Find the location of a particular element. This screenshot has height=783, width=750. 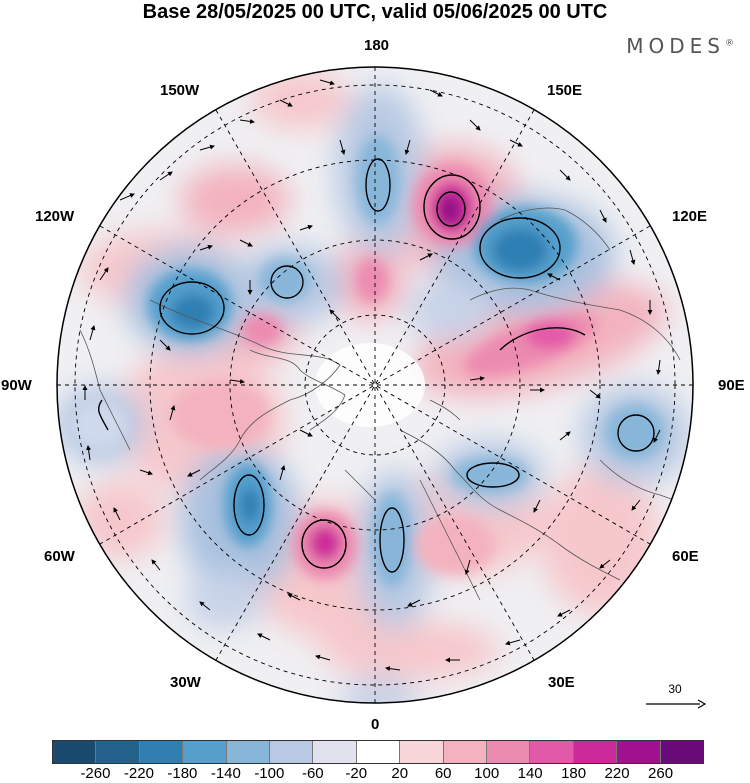

lon-label-120w: 120W is located at coordinates (55, 216).